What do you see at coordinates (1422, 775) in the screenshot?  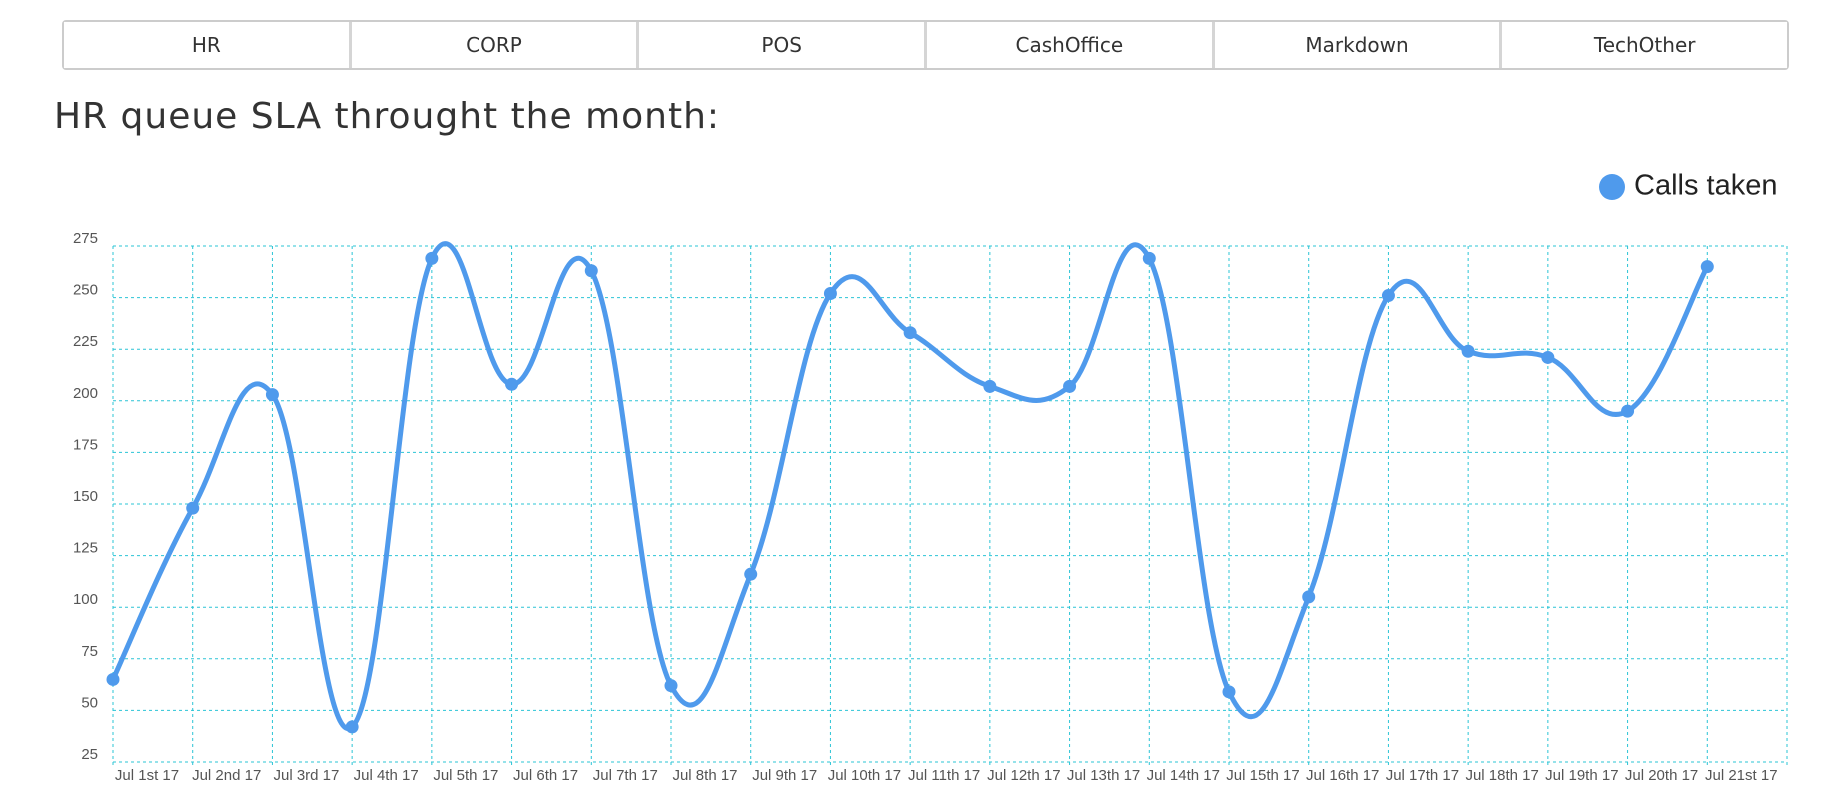 I see `x-tick-label: Jul 17th 17` at bounding box center [1422, 775].